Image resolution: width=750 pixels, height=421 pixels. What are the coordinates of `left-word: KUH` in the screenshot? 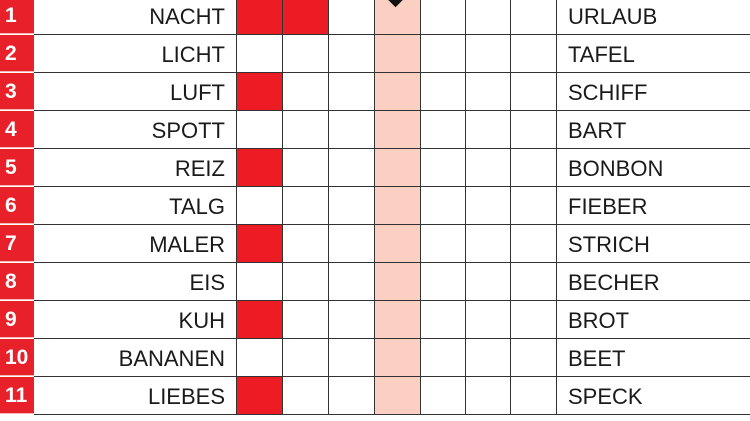 It's located at (135, 320).